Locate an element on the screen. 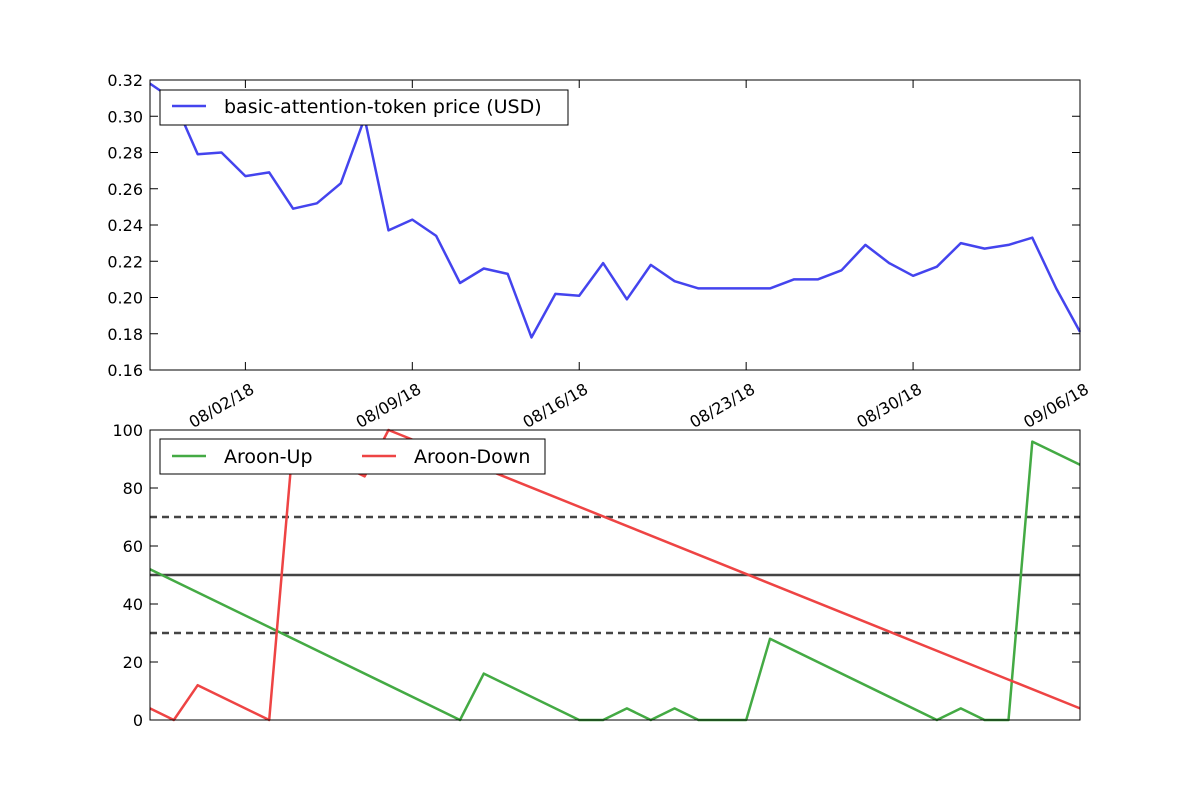 This screenshot has height=800, width=1200. price-legend: basic-attention-token price (USD) is located at coordinates (364, 107).